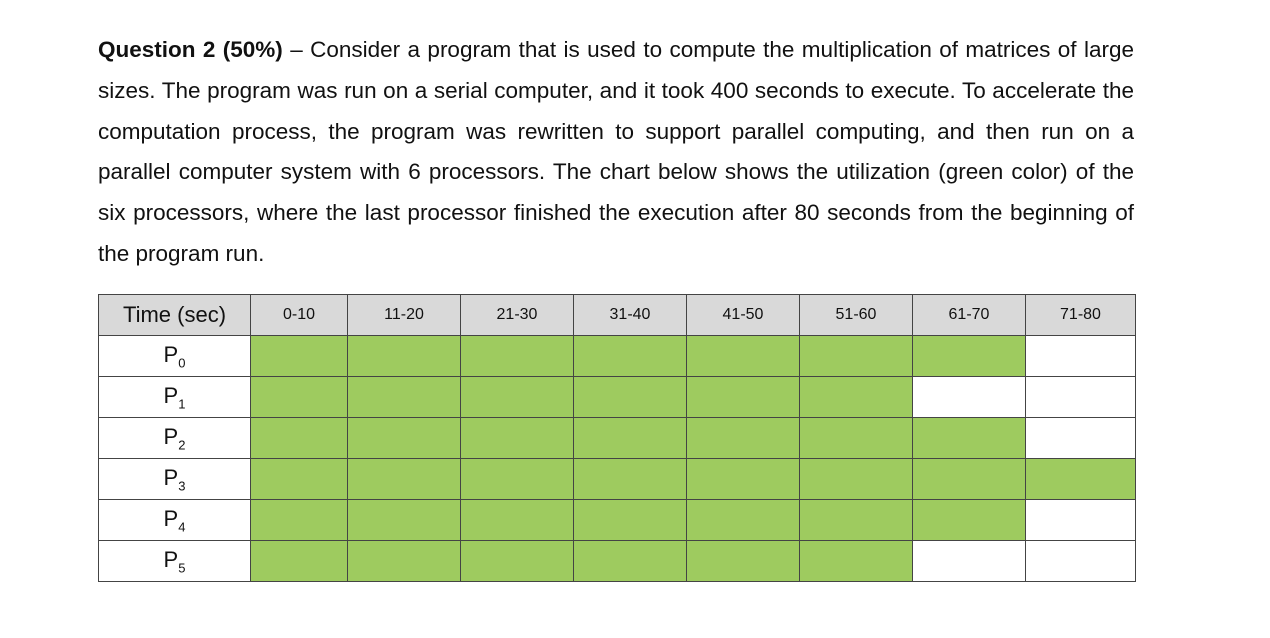 The height and width of the screenshot is (638, 1270). I want to click on processor-index: 5, so click(182, 568).